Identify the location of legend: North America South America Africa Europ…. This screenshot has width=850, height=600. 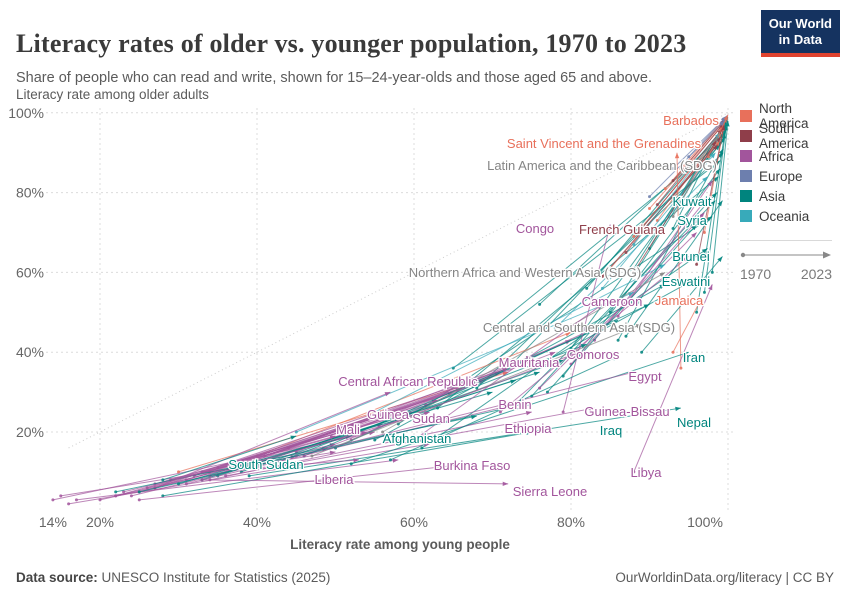
(790, 191).